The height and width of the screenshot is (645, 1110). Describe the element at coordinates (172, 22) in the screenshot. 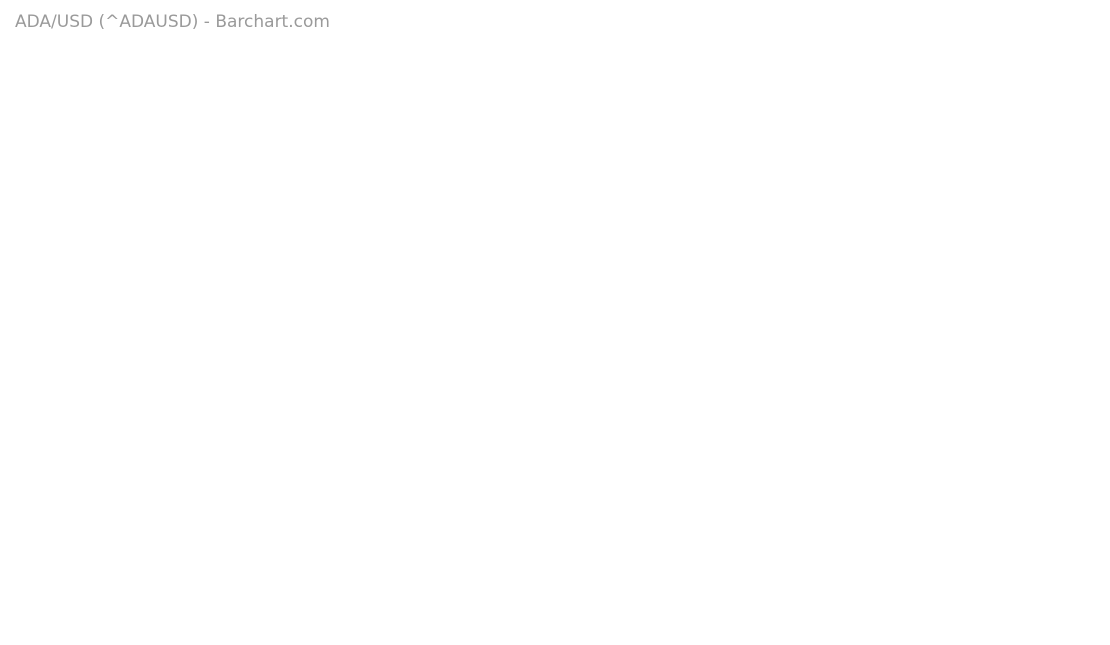

I see `chart-title: ADA/USD (^ADAUSD) - Barchart.com` at that location.